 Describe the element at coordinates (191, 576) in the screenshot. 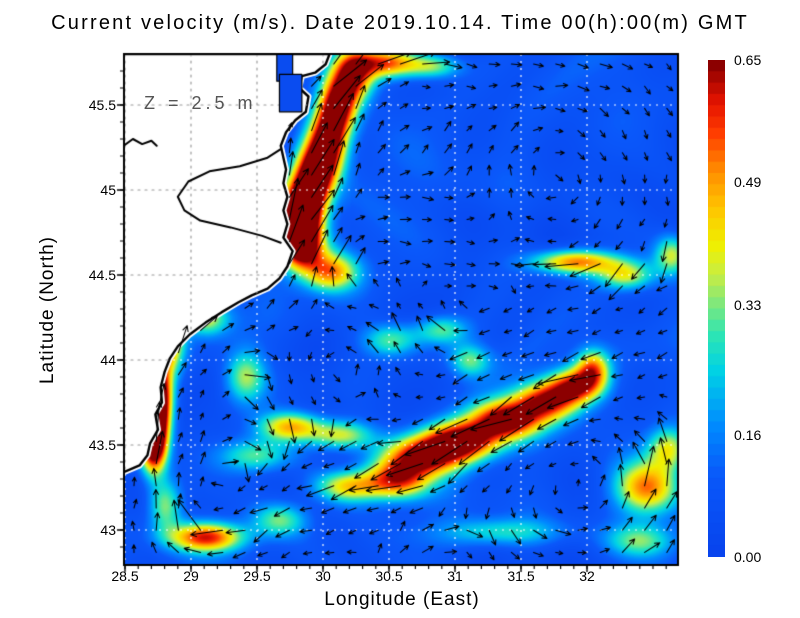

I see `x-tick-label: 29` at that location.